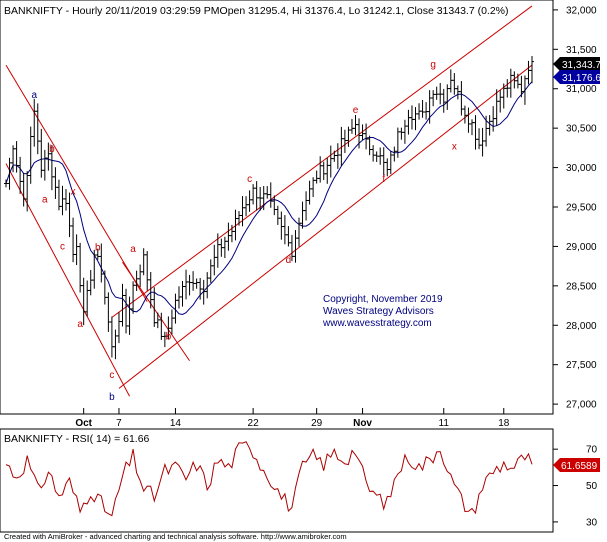 This screenshot has height=542, width=607. I want to click on x-tick-label: 18, so click(504, 423).